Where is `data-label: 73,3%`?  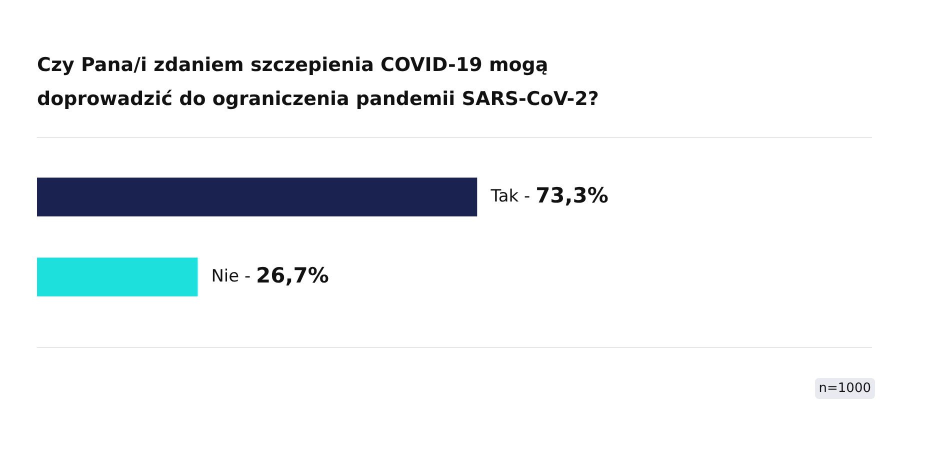 data-label: 73,3% is located at coordinates (572, 195).